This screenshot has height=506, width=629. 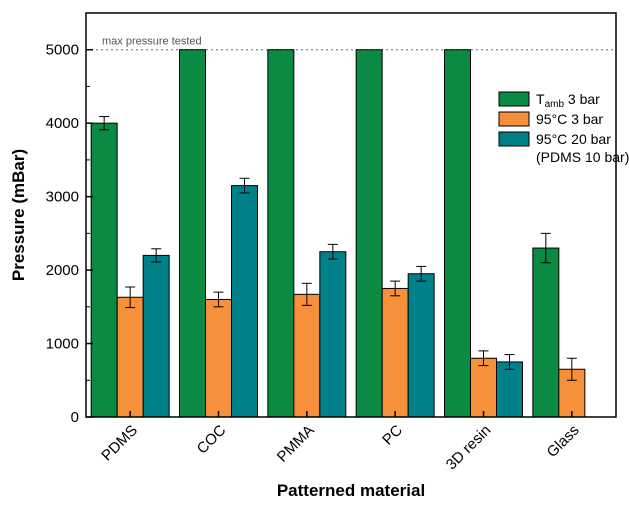 What do you see at coordinates (62, 50) in the screenshot?
I see `y-tick-label: 5000` at bounding box center [62, 50].